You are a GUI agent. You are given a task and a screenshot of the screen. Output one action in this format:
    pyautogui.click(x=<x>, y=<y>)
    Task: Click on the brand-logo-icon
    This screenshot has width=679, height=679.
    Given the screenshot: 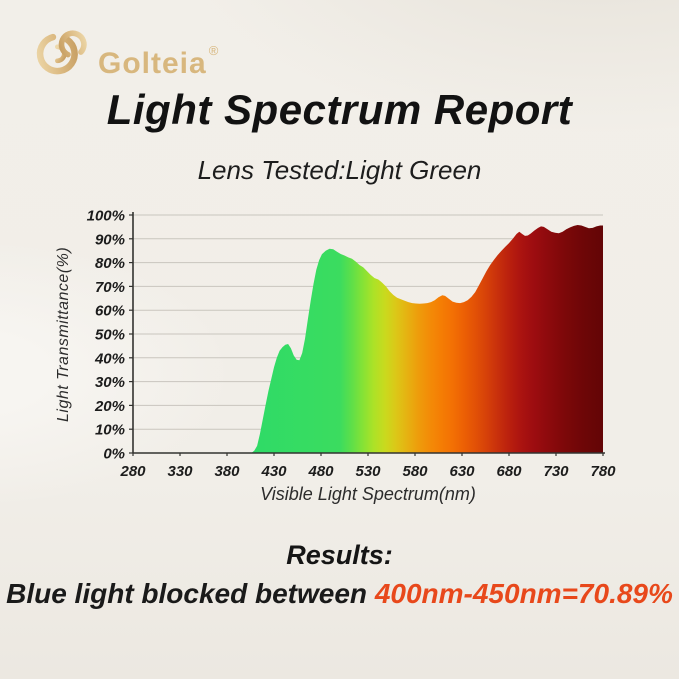 What is the action you would take?
    pyautogui.click(x=61, y=52)
    